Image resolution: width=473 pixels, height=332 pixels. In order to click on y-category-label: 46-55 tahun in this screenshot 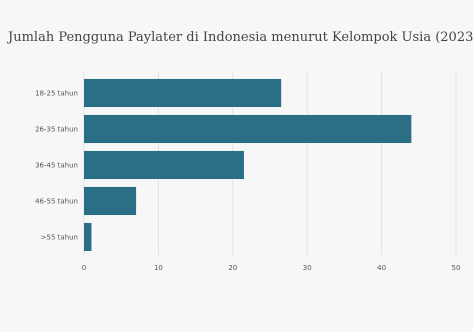, I will do `click(56, 202)`.